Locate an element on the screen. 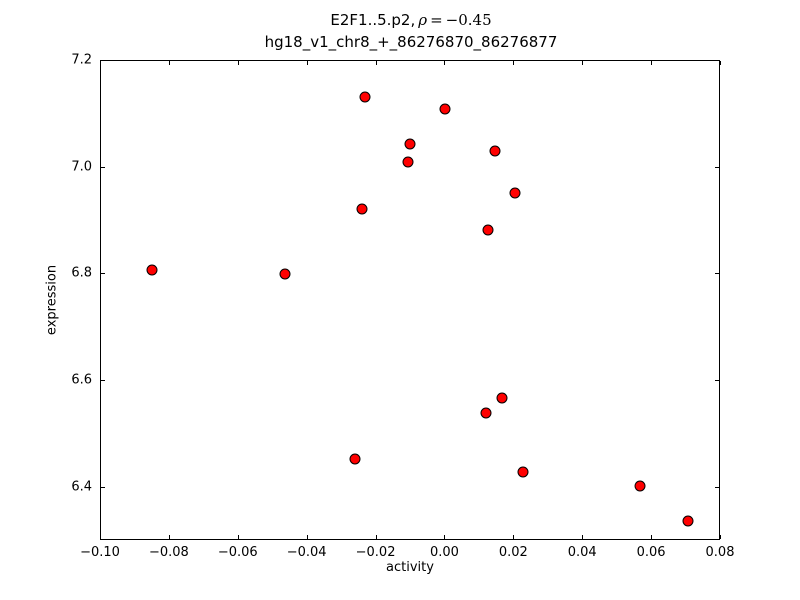 Image resolution: width=800 pixels, height=600 pixels. x-axis-label: activity is located at coordinates (410, 567).